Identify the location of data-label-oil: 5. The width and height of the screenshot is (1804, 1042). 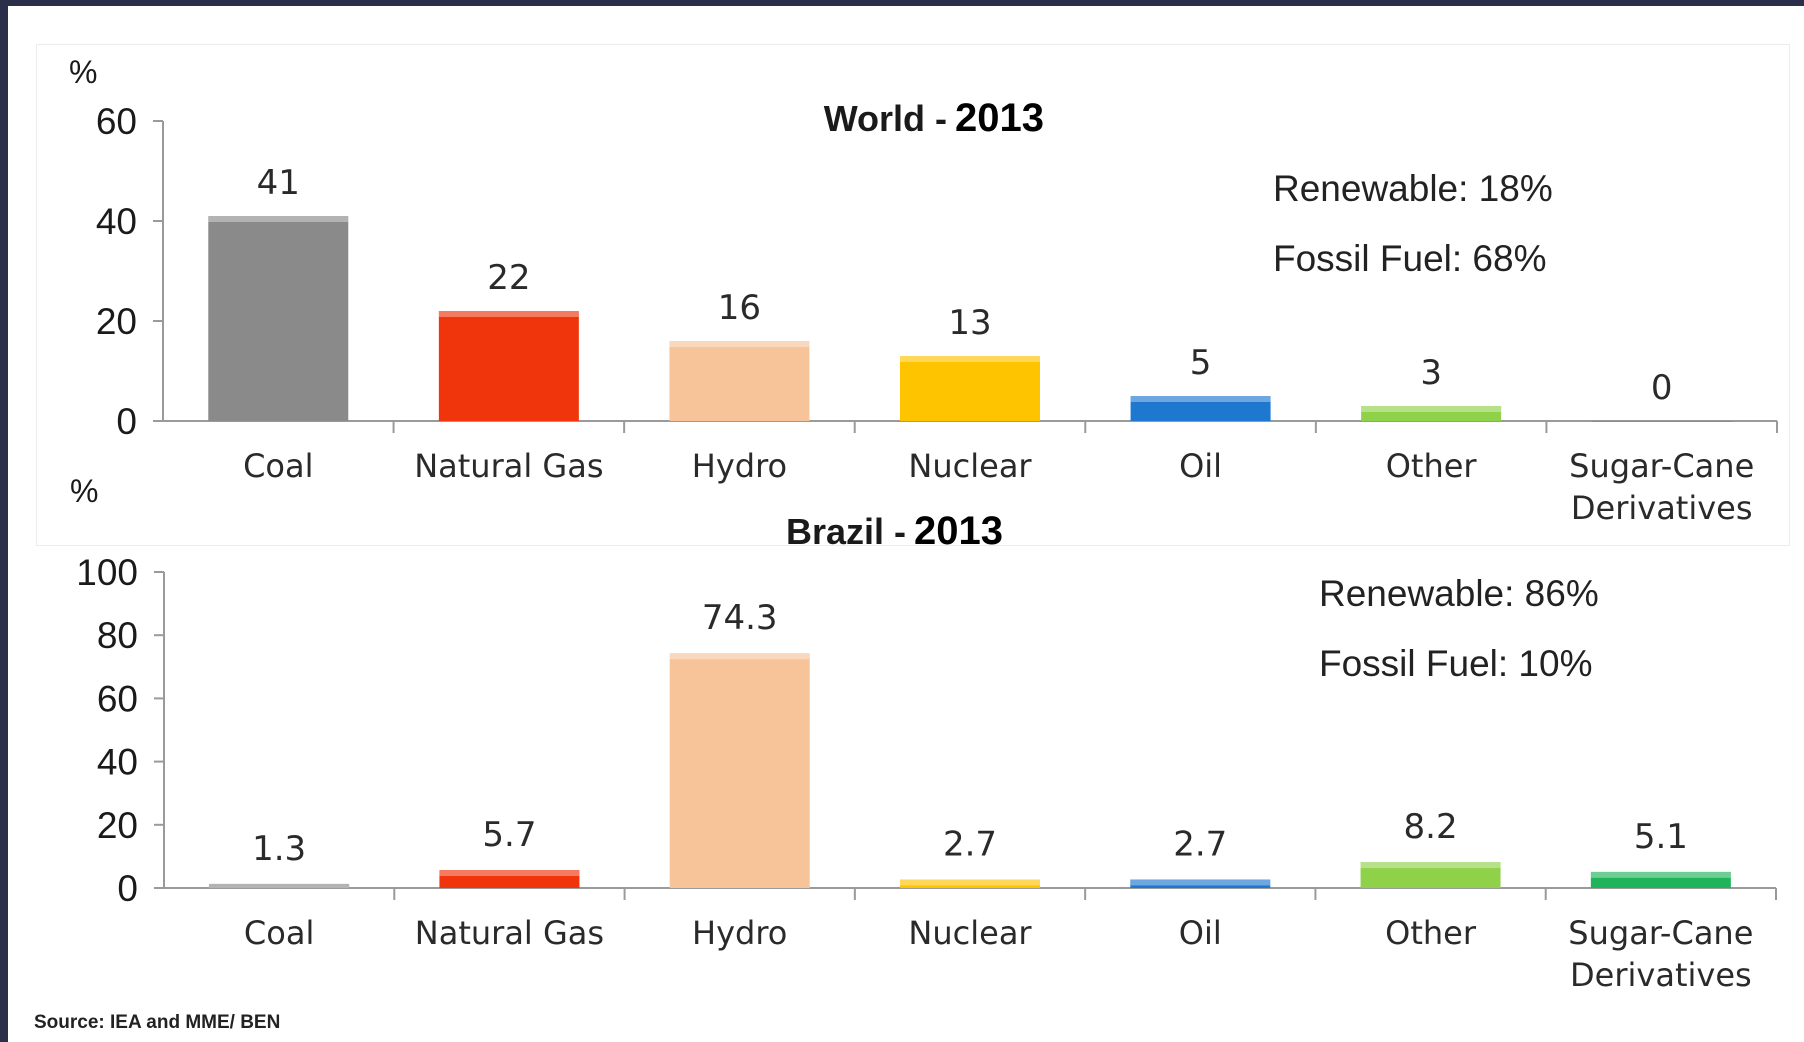
(1201, 363).